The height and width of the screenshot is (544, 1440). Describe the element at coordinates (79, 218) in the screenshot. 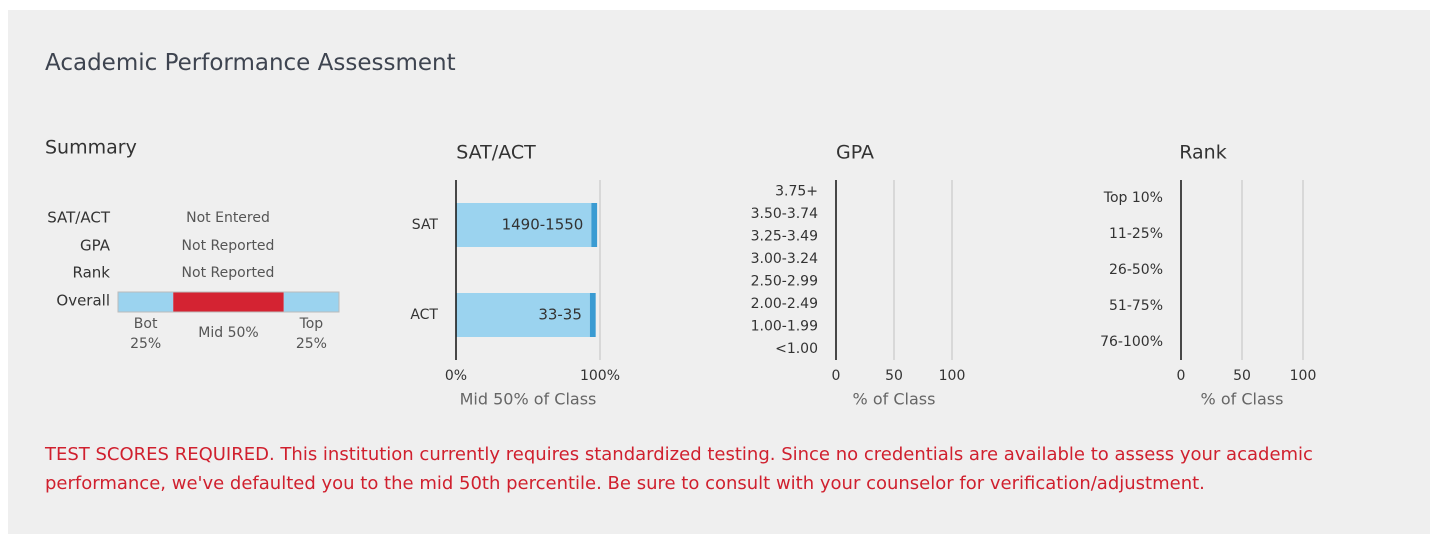

I see `summary-label: SAT/ACT` at that location.